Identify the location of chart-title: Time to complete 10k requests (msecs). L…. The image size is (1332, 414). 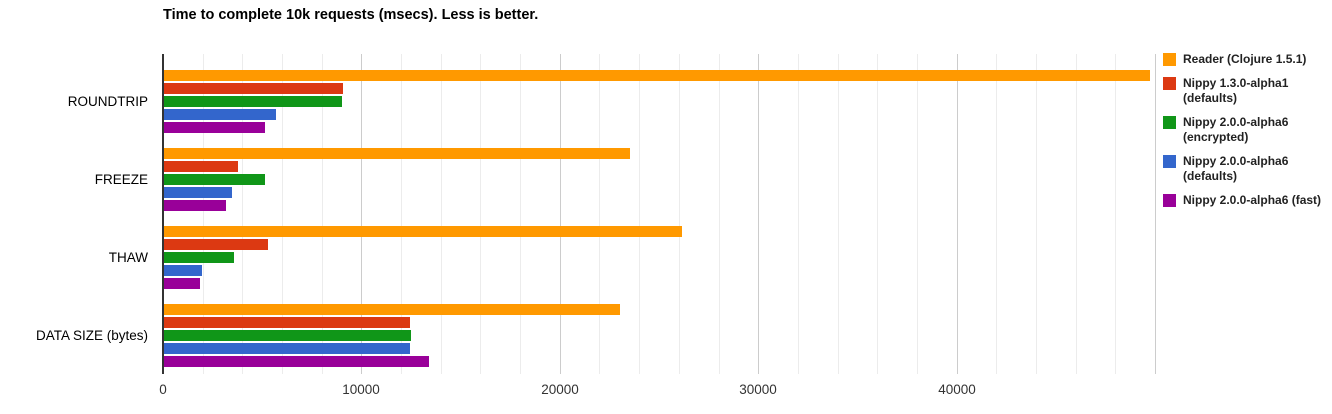
(351, 15).